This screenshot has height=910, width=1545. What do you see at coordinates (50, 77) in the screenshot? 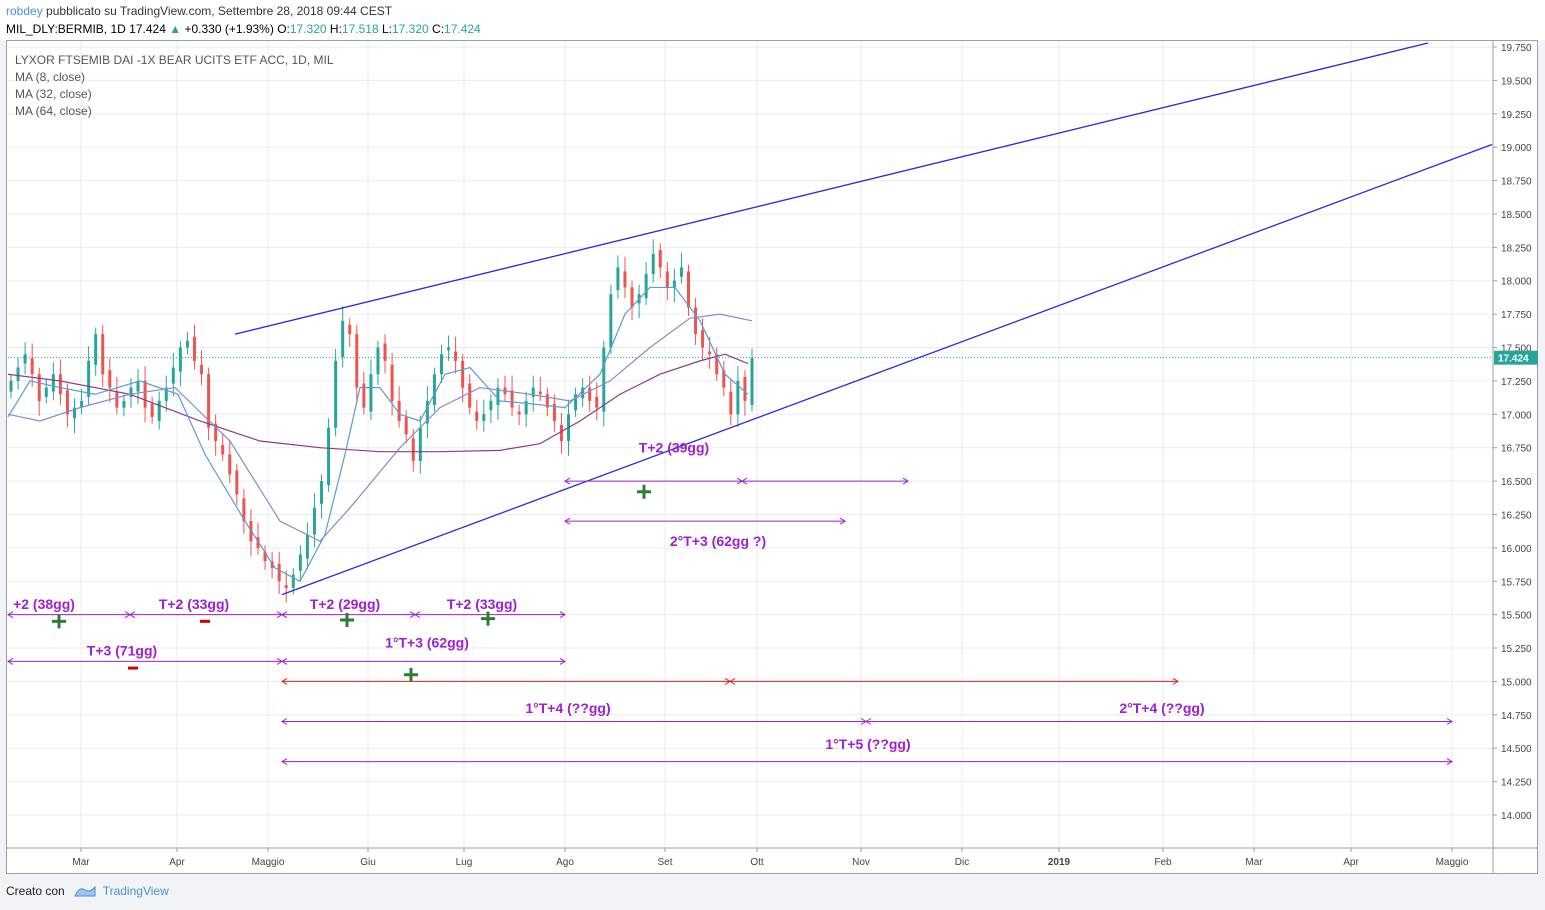
I see `legend-ma8: MA (8, close)` at bounding box center [50, 77].